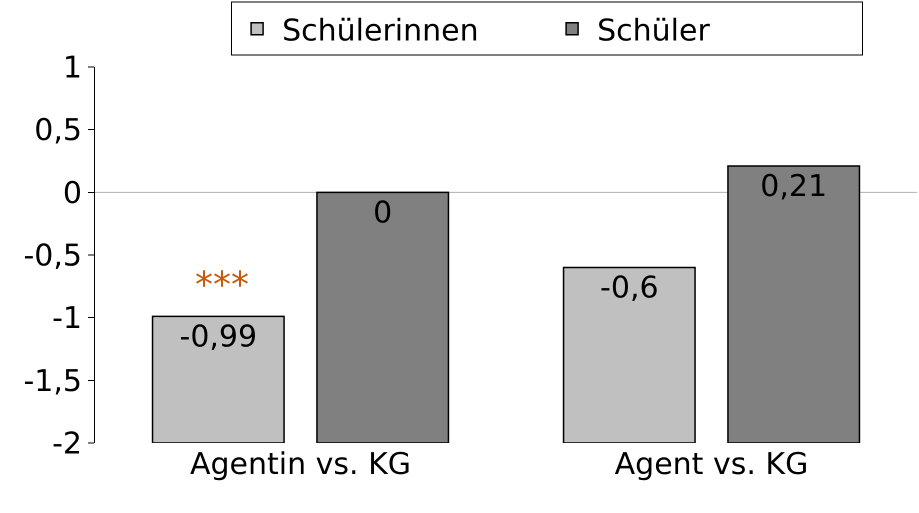 The width and height of the screenshot is (919, 513). What do you see at coordinates (67, 318) in the screenshot?
I see `y-tick-label: -1` at bounding box center [67, 318].